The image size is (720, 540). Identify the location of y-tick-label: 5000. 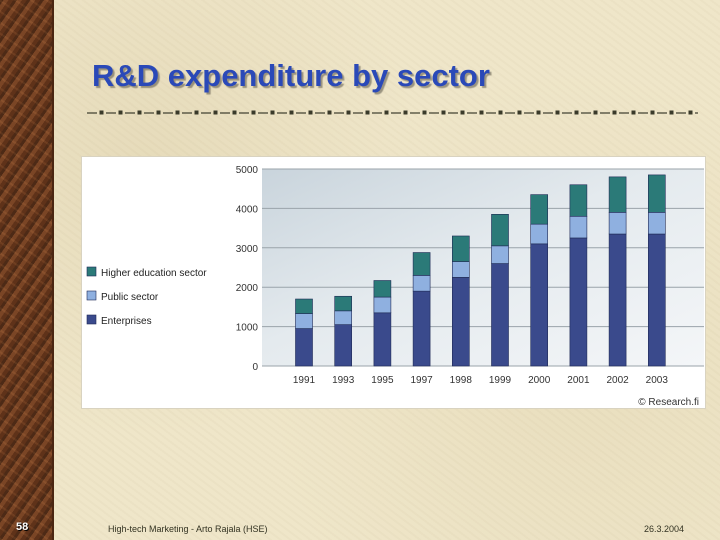
(247, 170).